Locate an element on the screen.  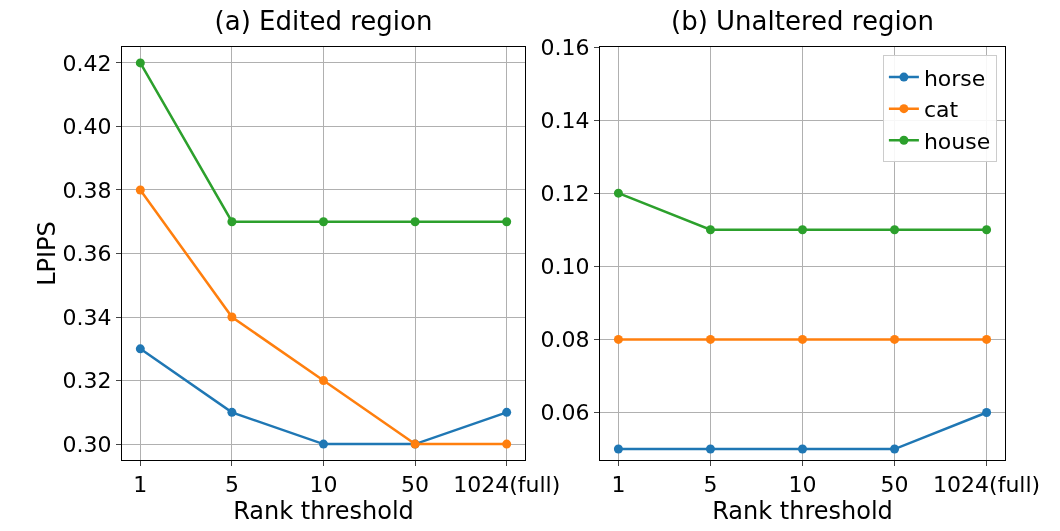
y-tick-label: 0.16 is located at coordinates (565, 47).